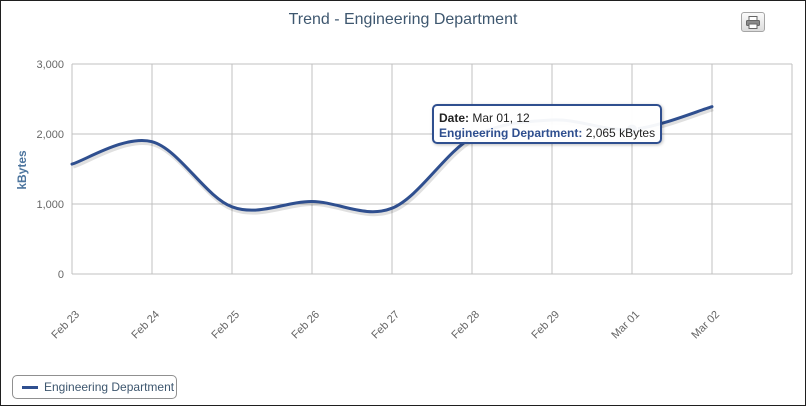 This screenshot has height=406, width=806. I want to click on x-tick-label: Feb 27, so click(385, 325).